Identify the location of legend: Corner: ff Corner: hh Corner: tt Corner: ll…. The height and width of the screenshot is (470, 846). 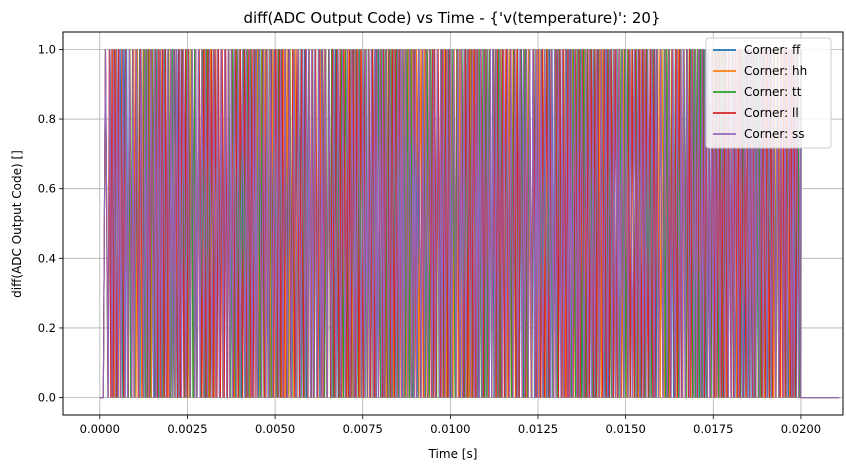
(768, 93).